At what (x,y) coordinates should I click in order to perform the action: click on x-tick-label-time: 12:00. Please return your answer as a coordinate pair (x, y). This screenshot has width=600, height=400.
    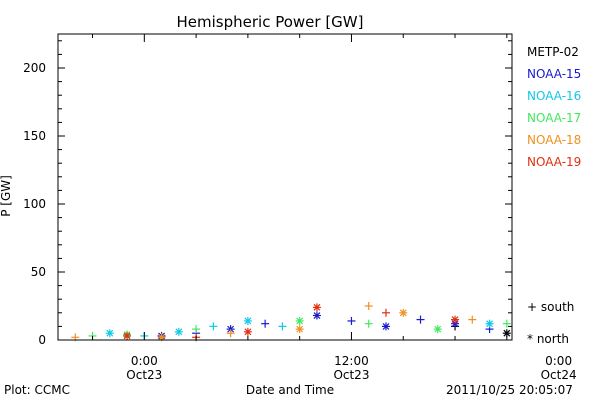
    Looking at the image, I should click on (351, 361).